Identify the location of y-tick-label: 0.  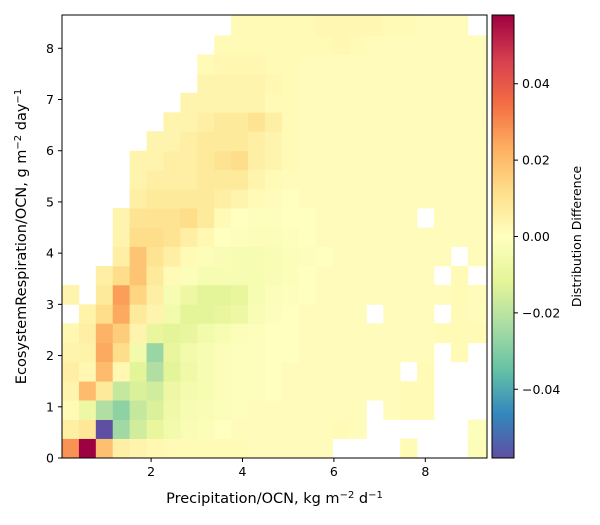
(50, 458).